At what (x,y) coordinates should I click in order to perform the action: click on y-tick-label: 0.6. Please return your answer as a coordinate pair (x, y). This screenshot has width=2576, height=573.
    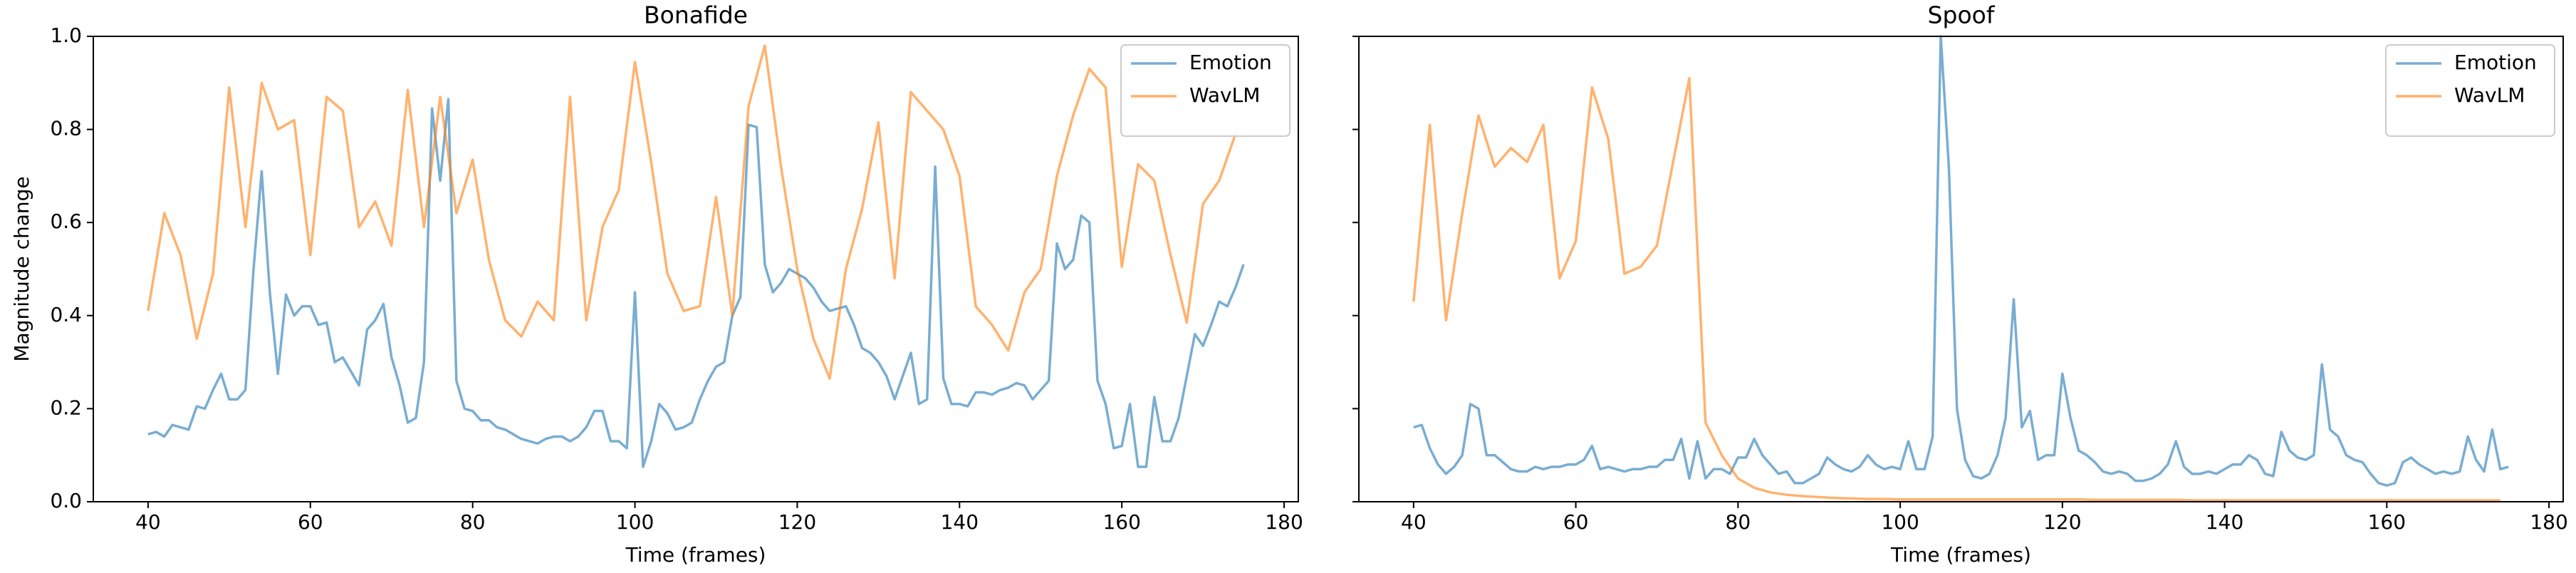
    Looking at the image, I should click on (66, 221).